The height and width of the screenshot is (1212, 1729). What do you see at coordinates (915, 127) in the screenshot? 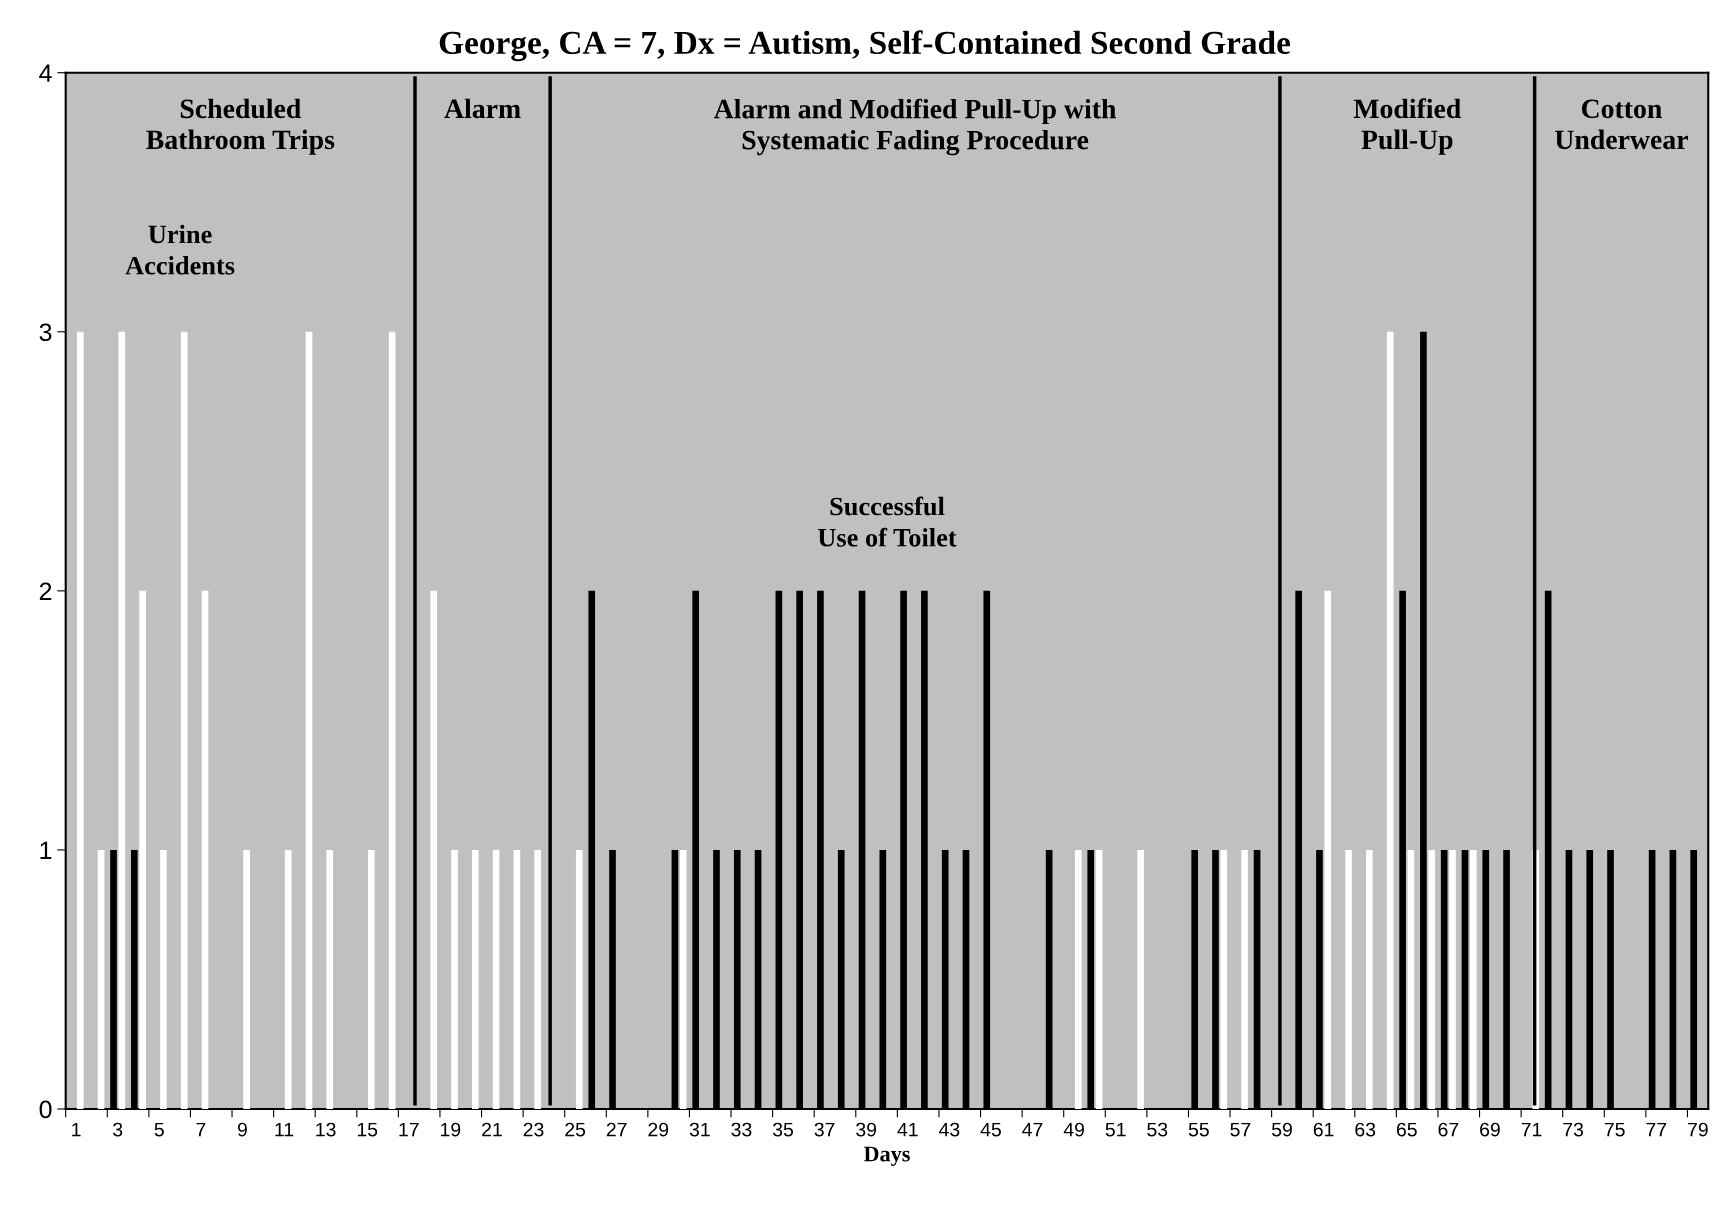
I see `band-label: Alarm and Modified Pull-Up with Systematic Fading Procedure` at bounding box center [915, 127].